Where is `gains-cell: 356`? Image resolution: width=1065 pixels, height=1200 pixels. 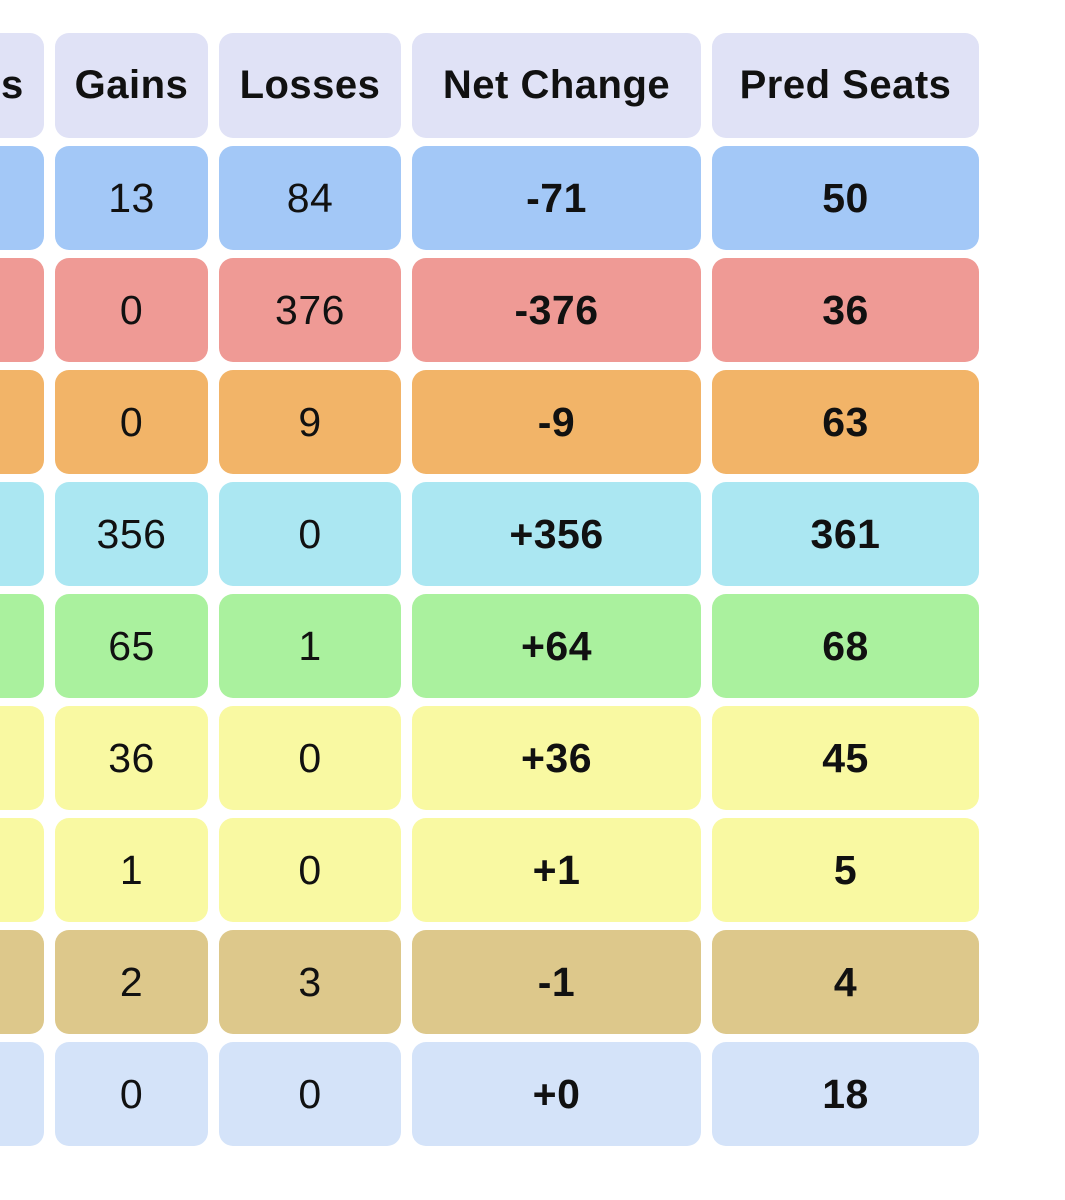
gains-cell: 356 is located at coordinates (131, 534).